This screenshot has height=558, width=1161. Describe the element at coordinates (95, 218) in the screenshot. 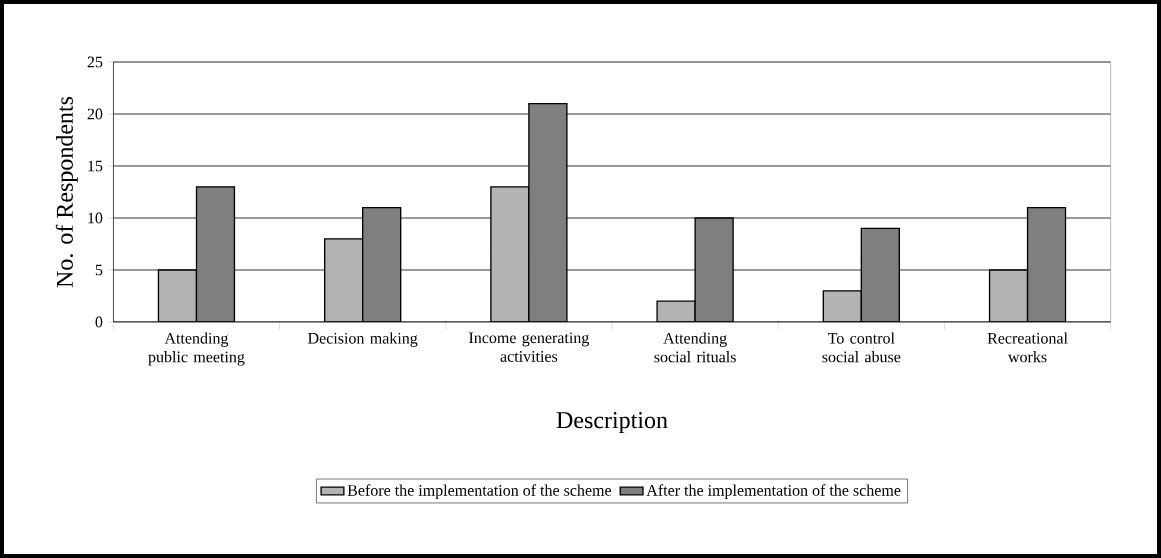

I see `y-tick-label: 10` at that location.